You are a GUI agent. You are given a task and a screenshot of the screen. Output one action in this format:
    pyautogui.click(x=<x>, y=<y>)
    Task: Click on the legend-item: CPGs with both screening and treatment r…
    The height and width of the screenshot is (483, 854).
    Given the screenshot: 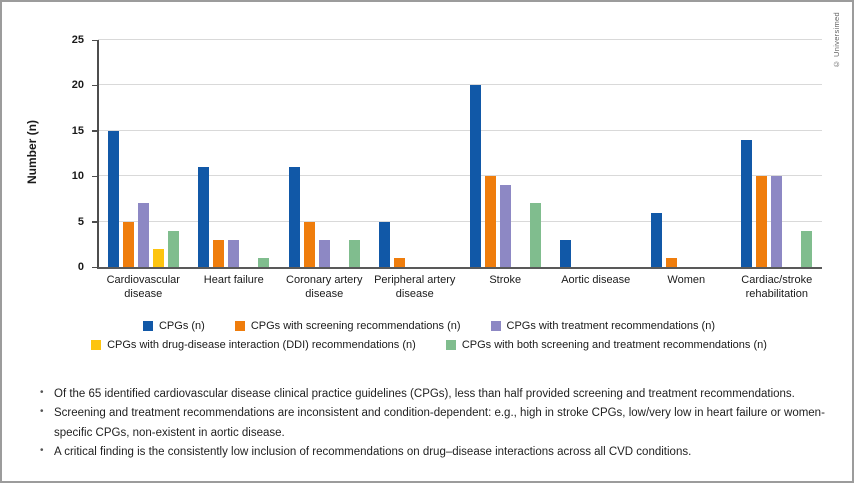 What is the action you would take?
    pyautogui.click(x=606, y=345)
    